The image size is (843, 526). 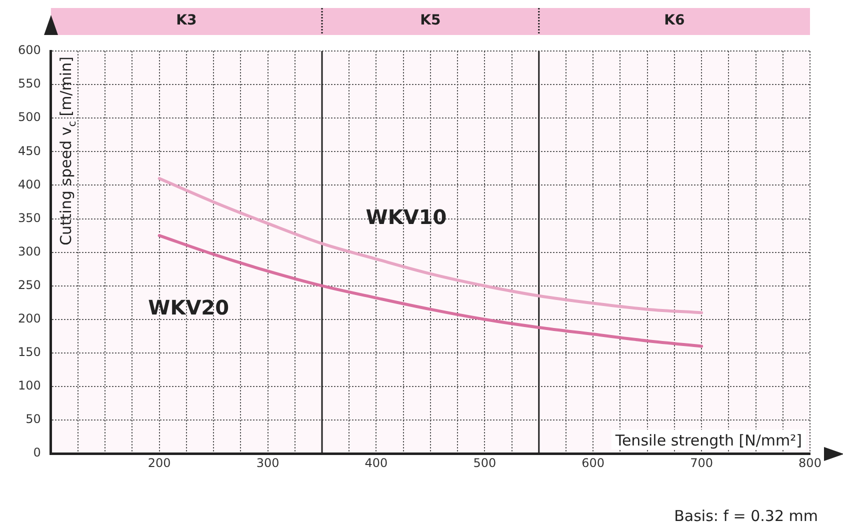 What do you see at coordinates (376, 463) in the screenshot?
I see `x-tick-label: 400` at bounding box center [376, 463].